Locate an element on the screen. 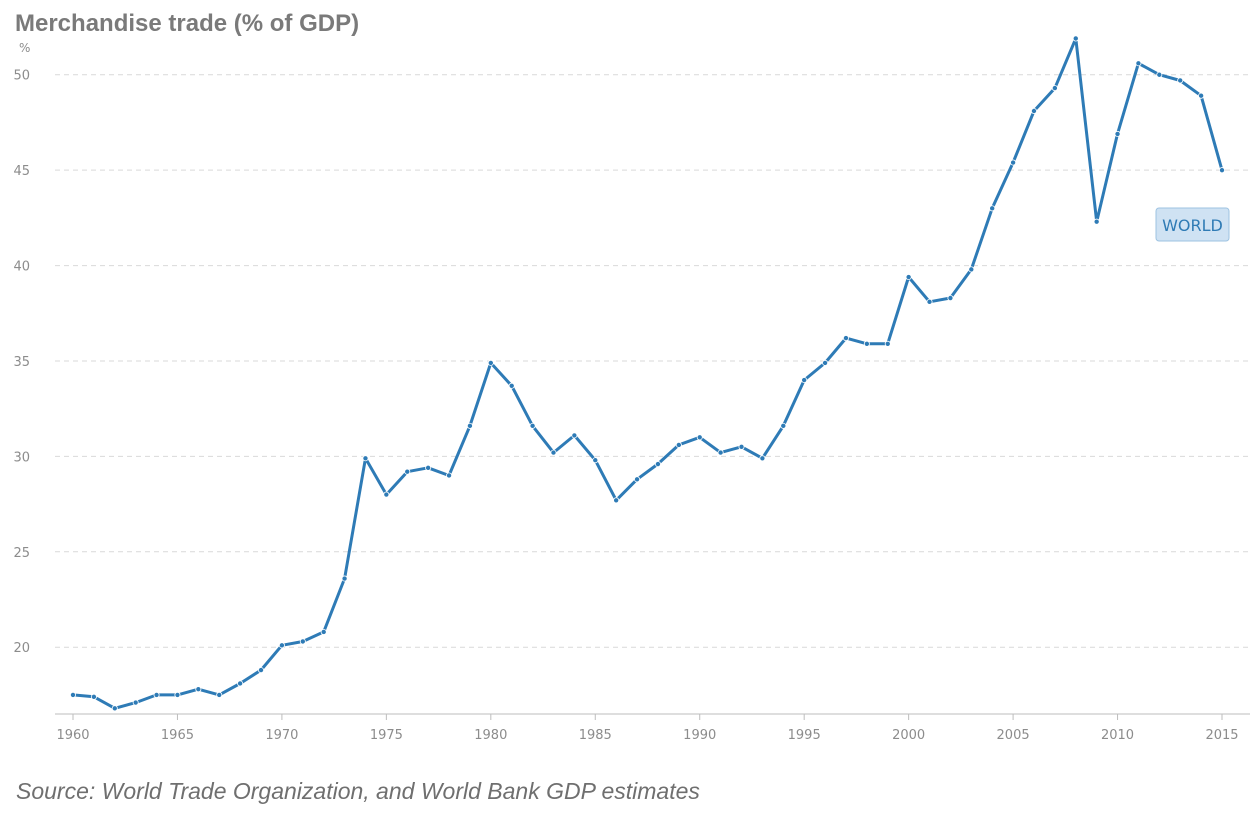 The width and height of the screenshot is (1254, 813). data-point-2015 is located at coordinates (1222, 170).